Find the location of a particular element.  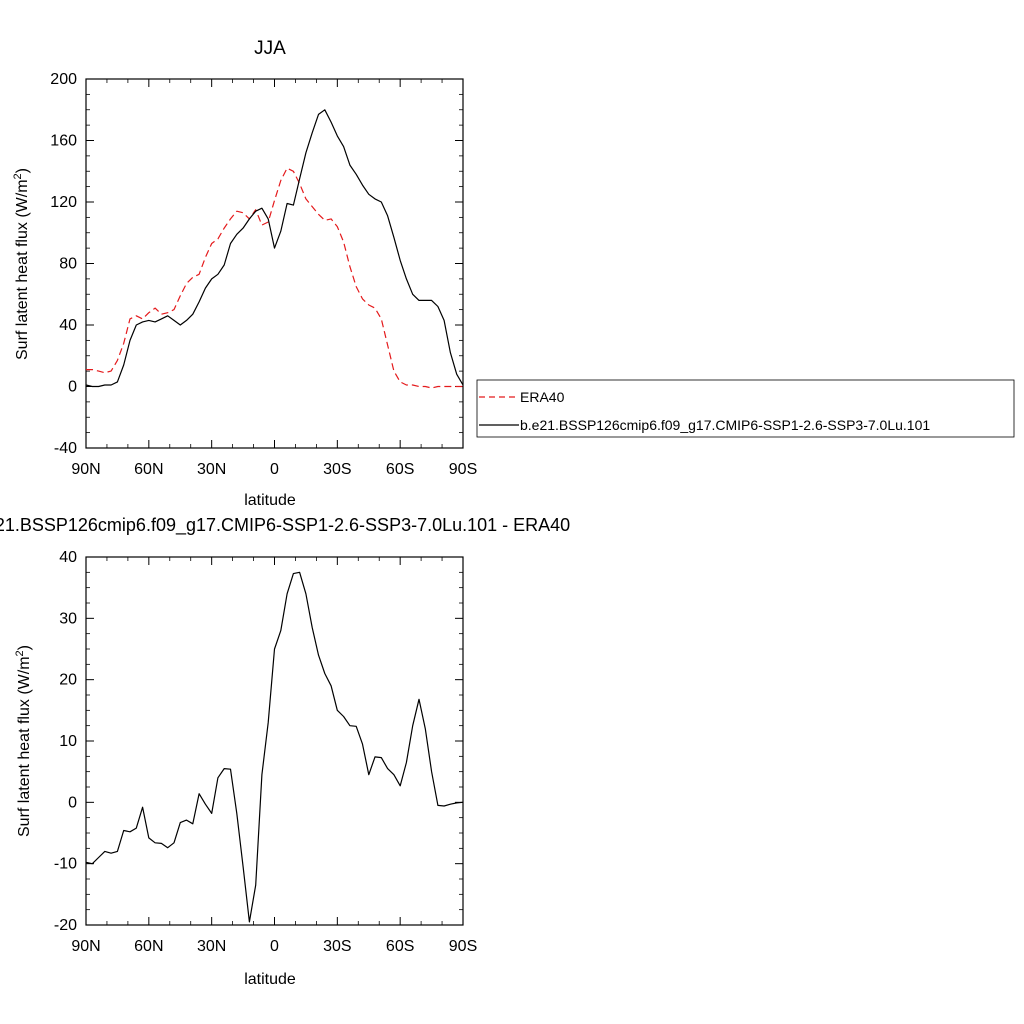

bottom-y-tick-label: -10 is located at coordinates (65, 864).